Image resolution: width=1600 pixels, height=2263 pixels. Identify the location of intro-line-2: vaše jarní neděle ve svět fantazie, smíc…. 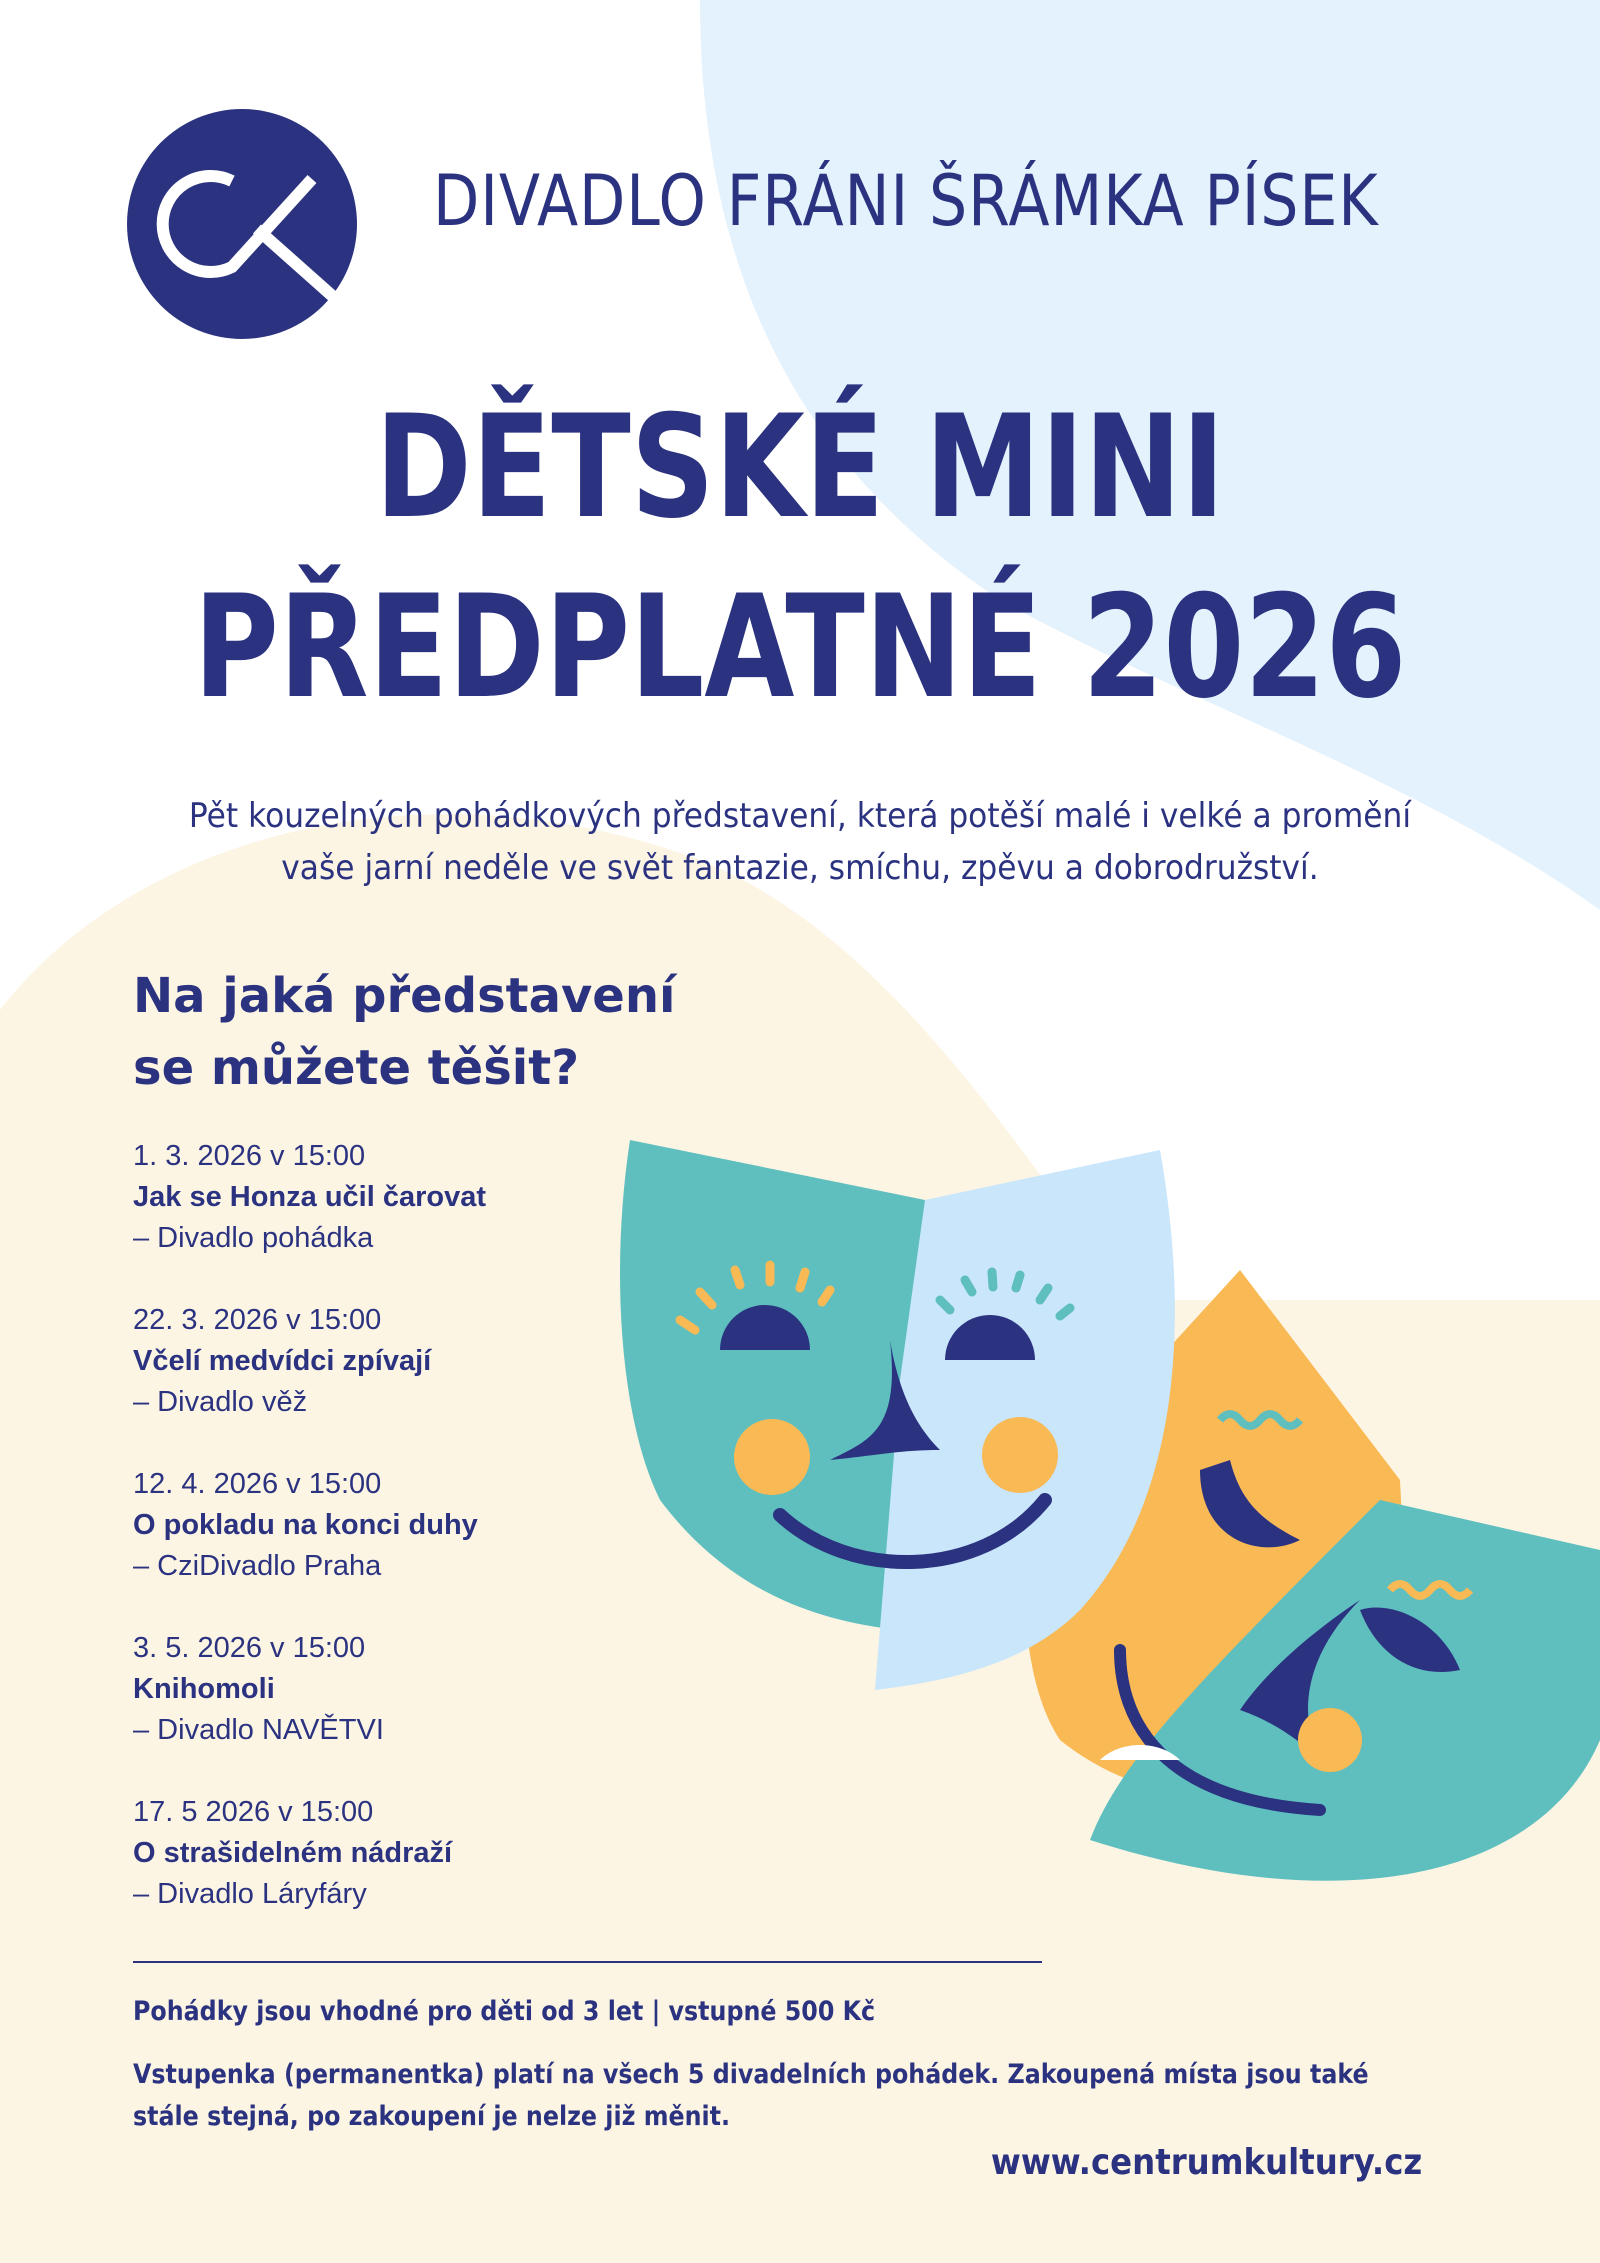
(800, 868).